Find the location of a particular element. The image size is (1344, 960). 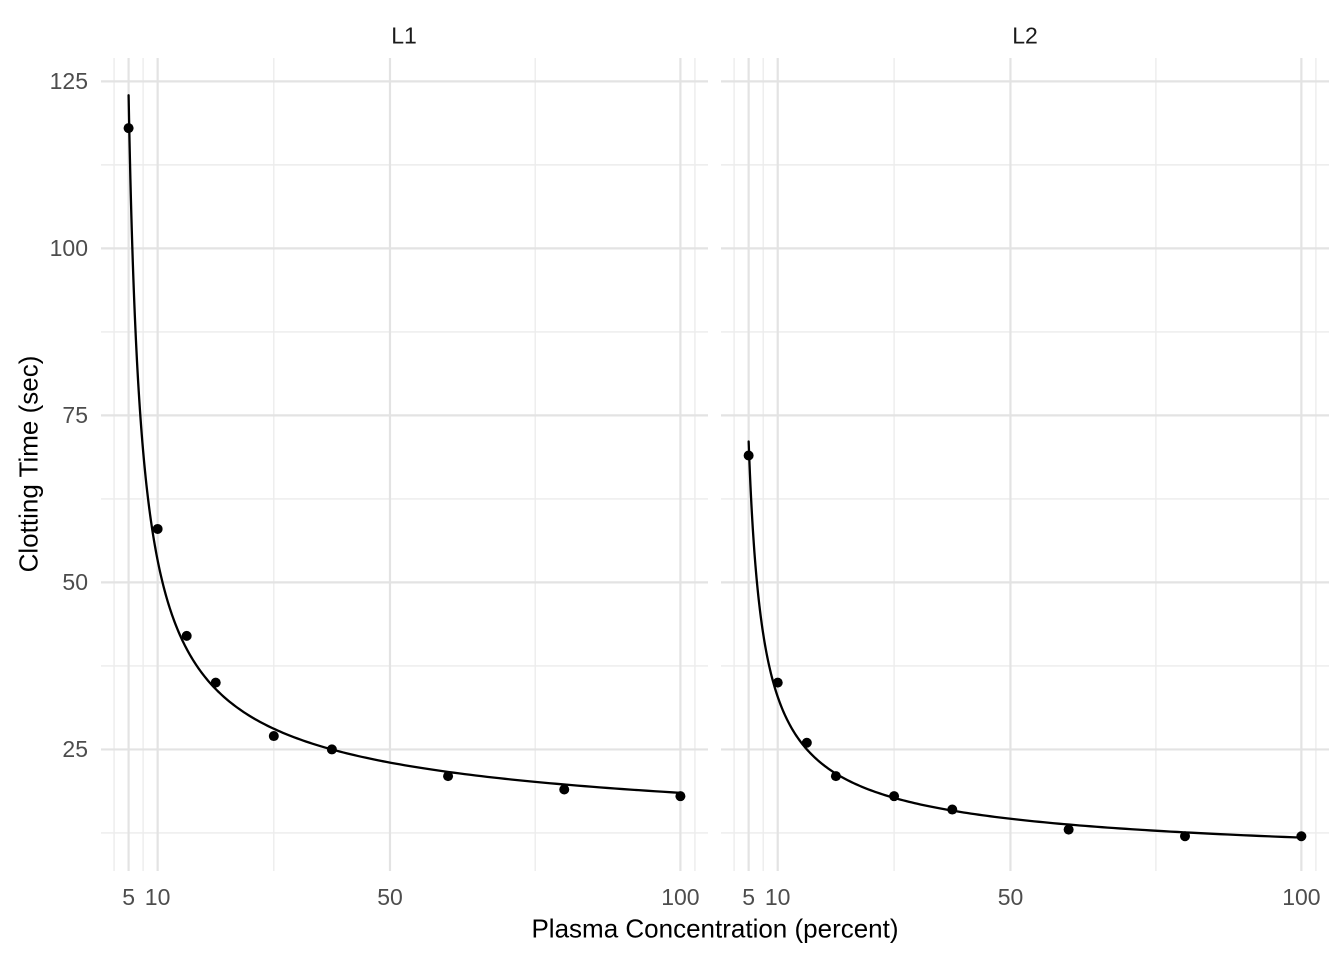

x-tick-label-l2-10: 10 is located at coordinates (777, 897).